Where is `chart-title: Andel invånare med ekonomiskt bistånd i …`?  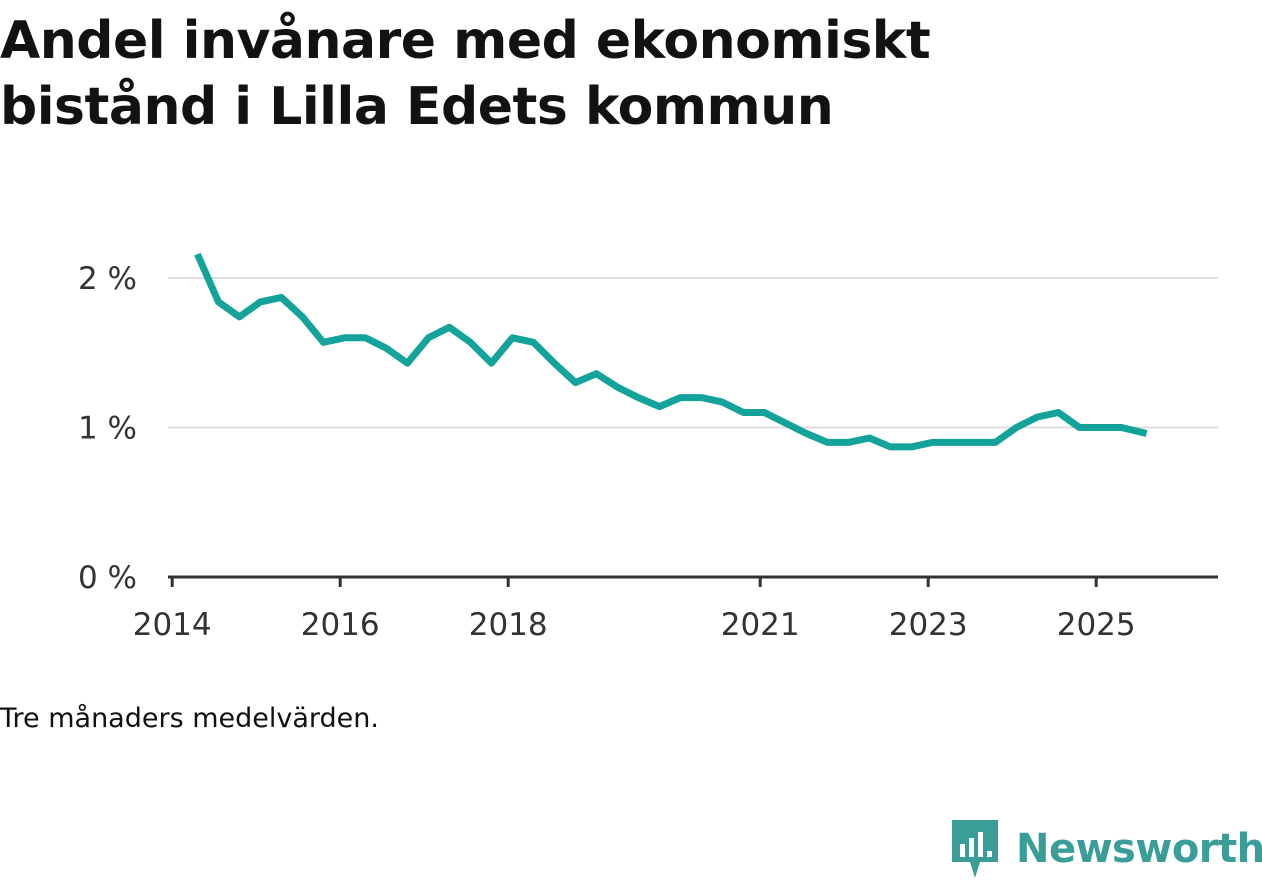
chart-title: Andel invånare med ekonomiskt bistånd i … is located at coordinates (465, 74).